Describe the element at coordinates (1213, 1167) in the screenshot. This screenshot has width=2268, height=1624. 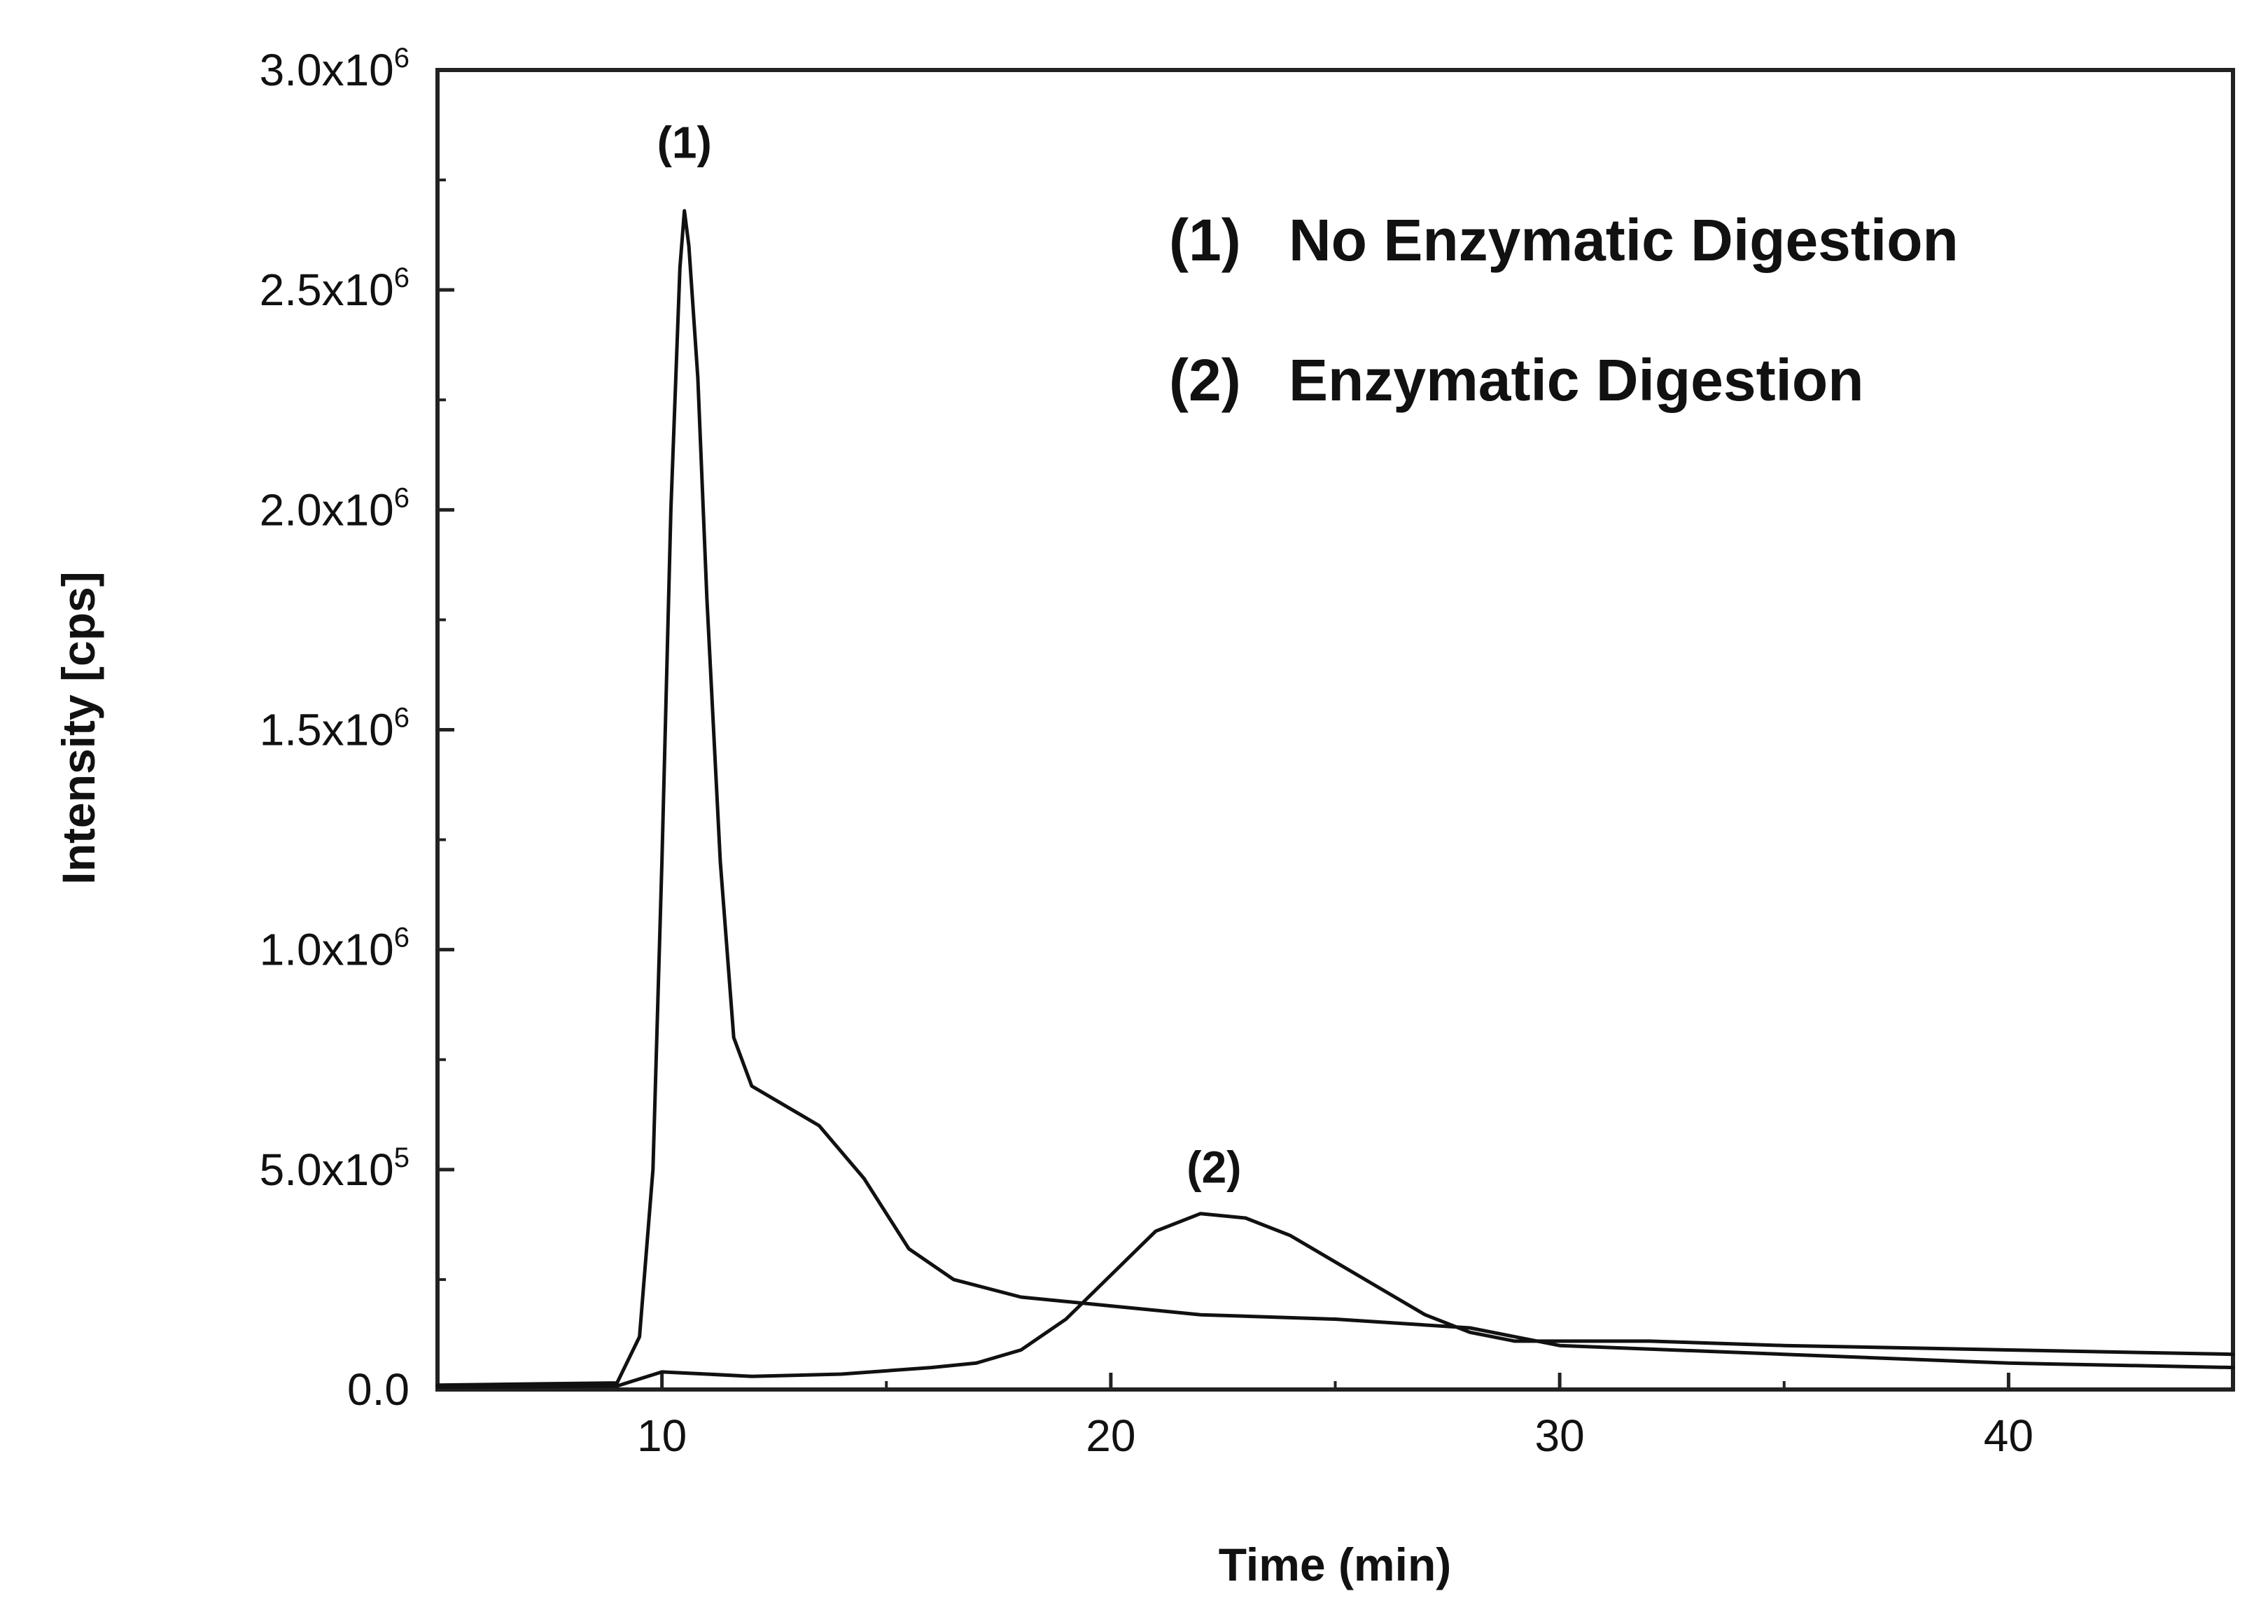
I see `peak-label-2: (2)` at that location.